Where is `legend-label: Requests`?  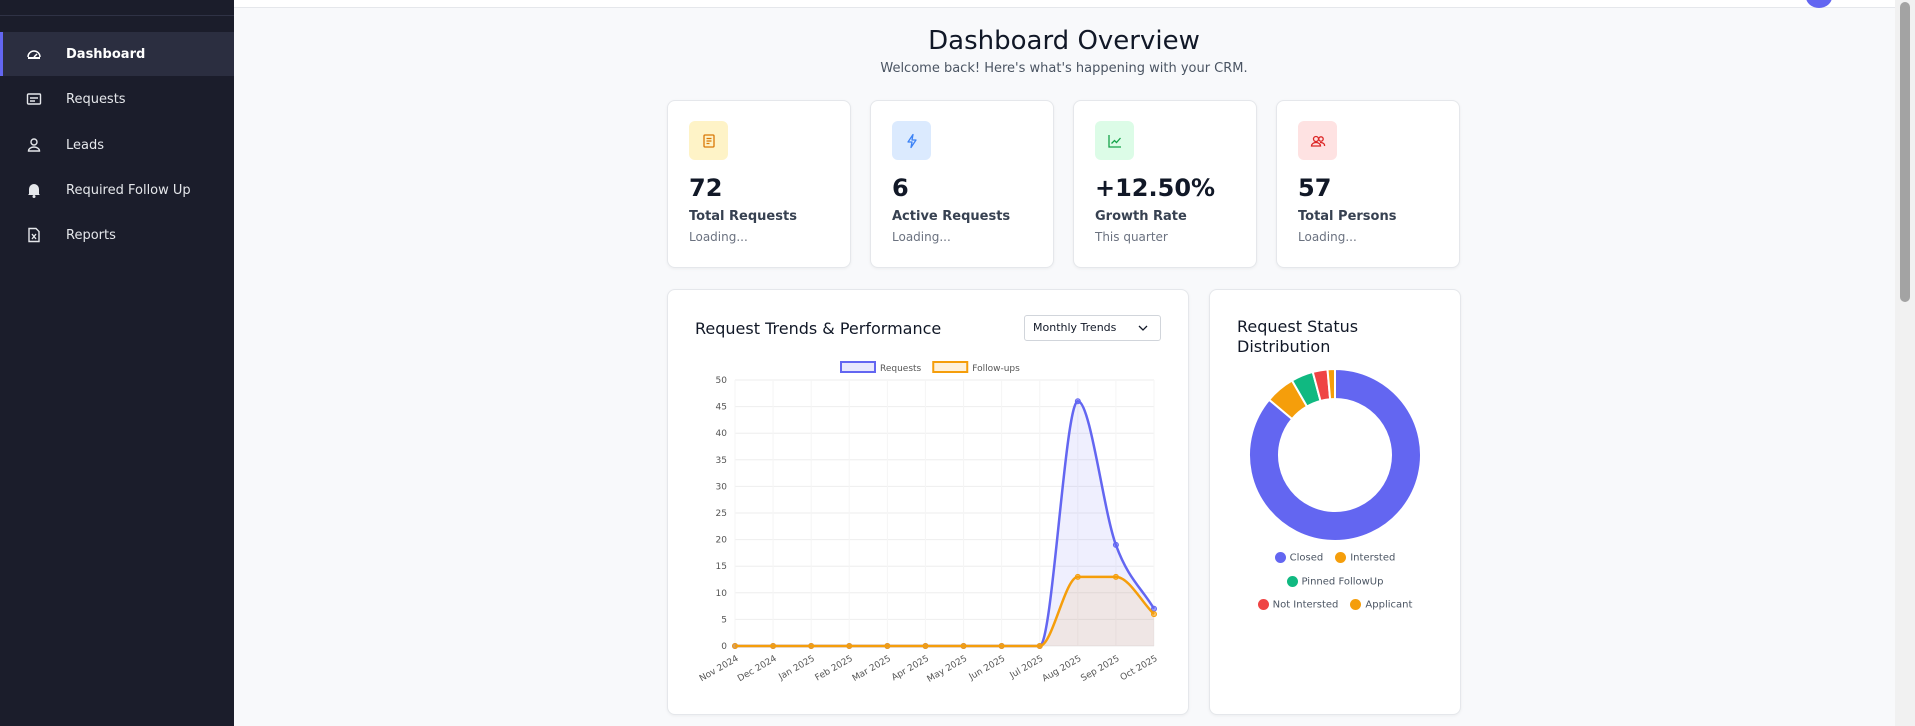
legend-label: Requests is located at coordinates (901, 369).